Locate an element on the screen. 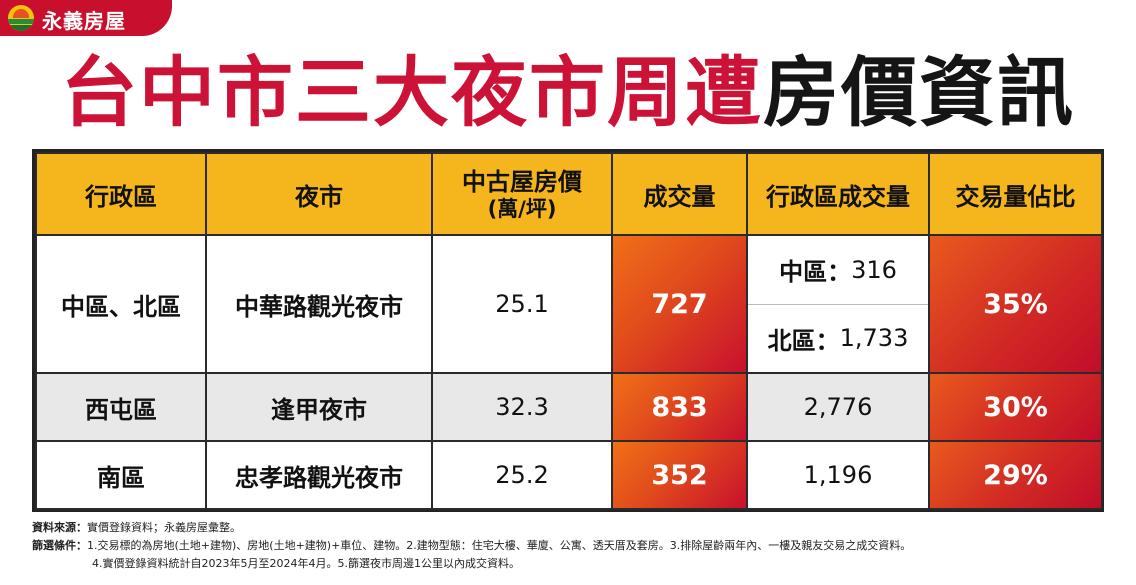  header-district: 行政區 is located at coordinates (121, 194).